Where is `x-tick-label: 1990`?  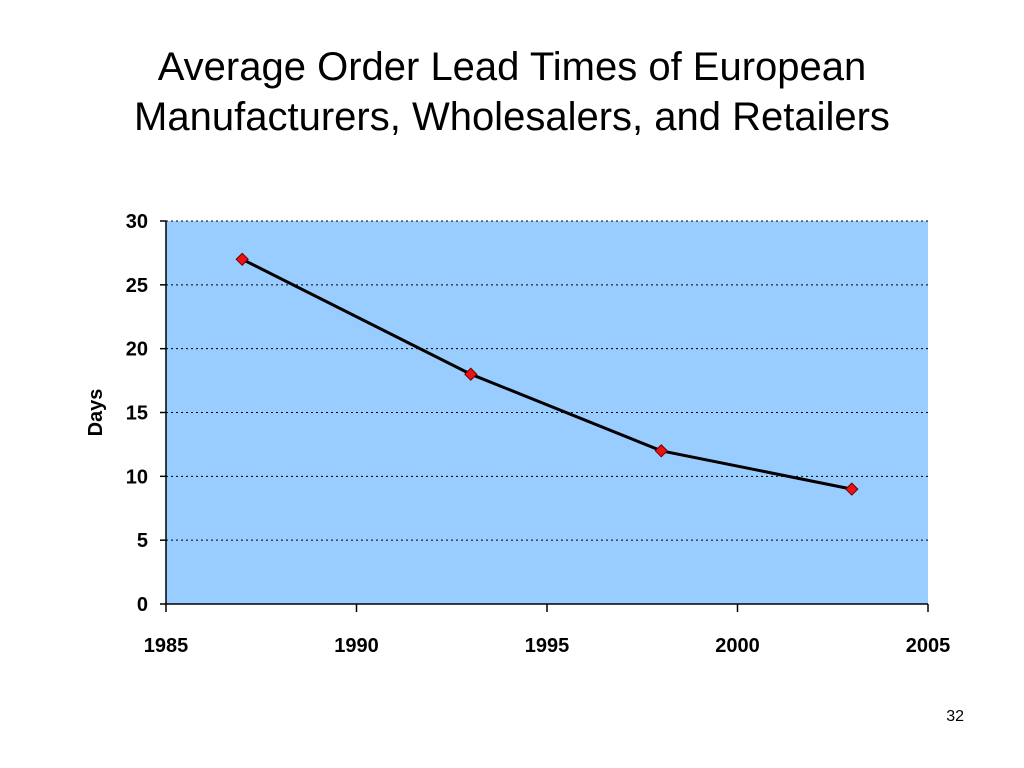
x-tick-label: 1990 is located at coordinates (356, 646).